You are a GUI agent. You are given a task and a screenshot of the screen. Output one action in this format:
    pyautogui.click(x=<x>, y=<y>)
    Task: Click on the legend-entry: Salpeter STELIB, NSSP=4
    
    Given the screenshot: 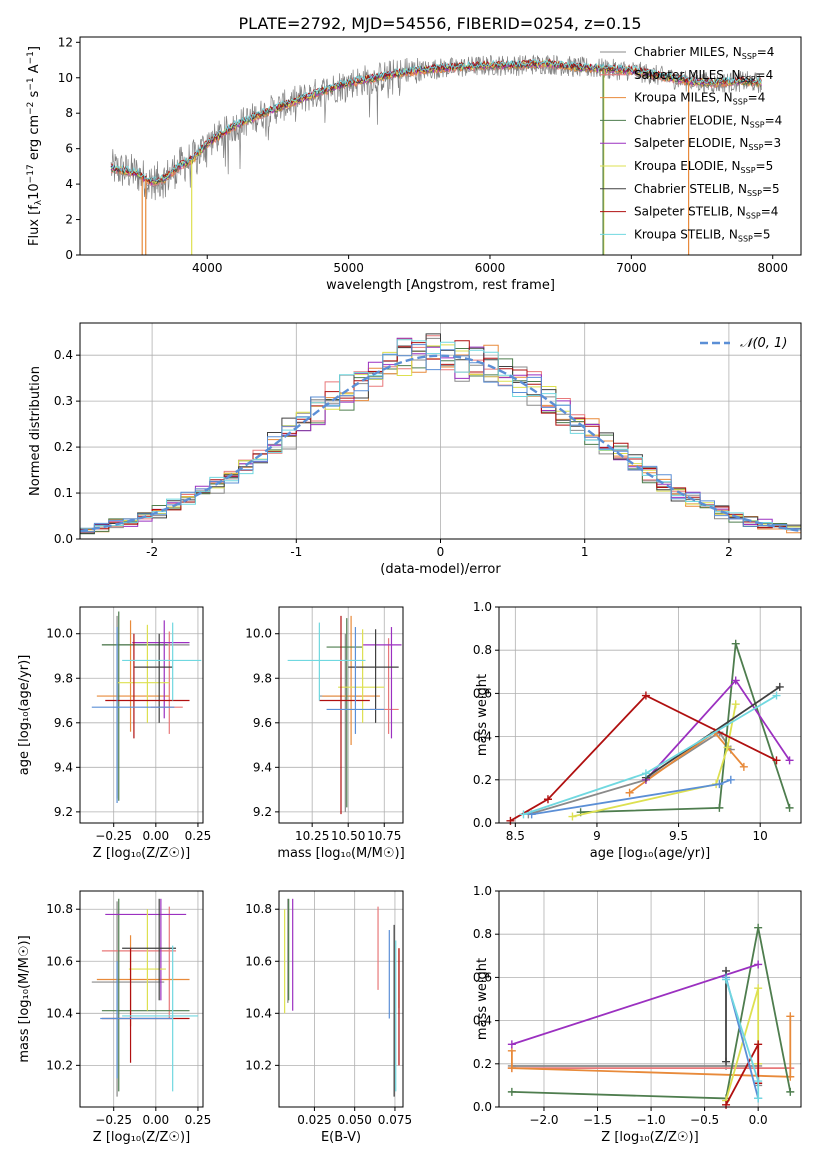 What is the action you would take?
    pyautogui.click(x=706, y=213)
    